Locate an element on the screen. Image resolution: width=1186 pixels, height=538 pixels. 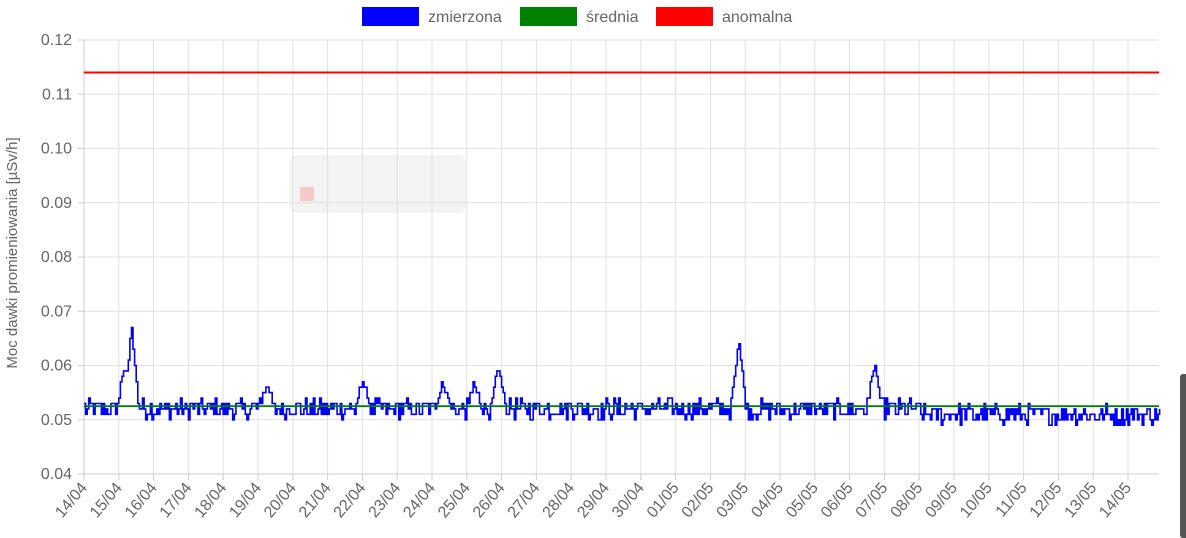
tooltip-swatch is located at coordinates (307, 194).